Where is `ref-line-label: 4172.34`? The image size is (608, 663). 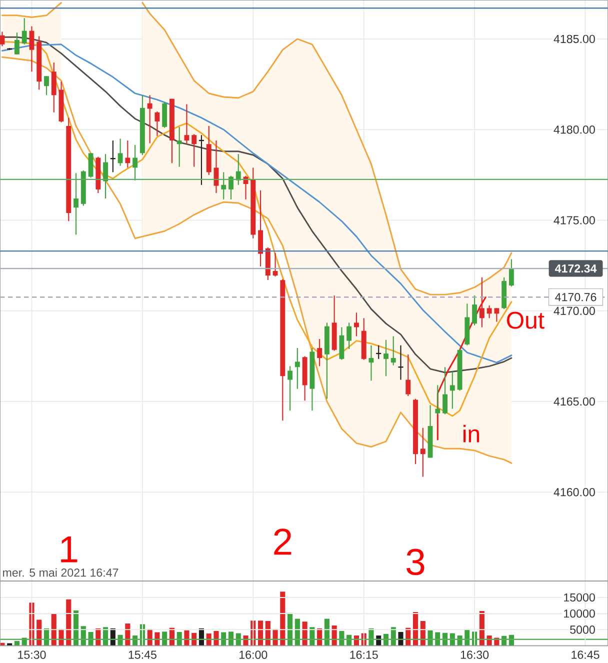 ref-line-label: 4172.34 is located at coordinates (575, 268).